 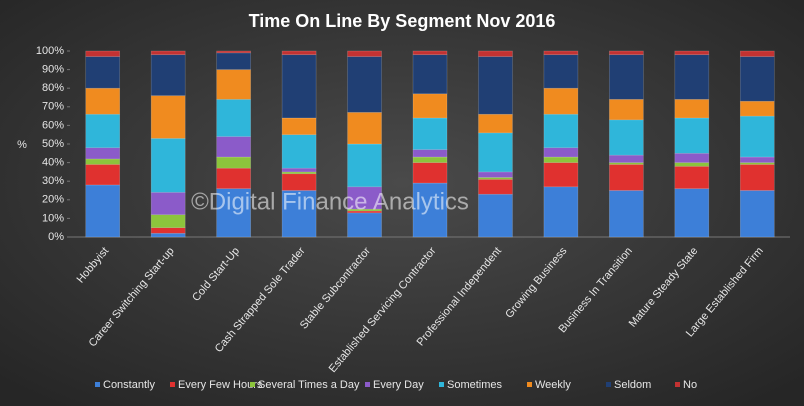 What do you see at coordinates (53, 200) in the screenshot?
I see `y-tick-label: 20%` at bounding box center [53, 200].